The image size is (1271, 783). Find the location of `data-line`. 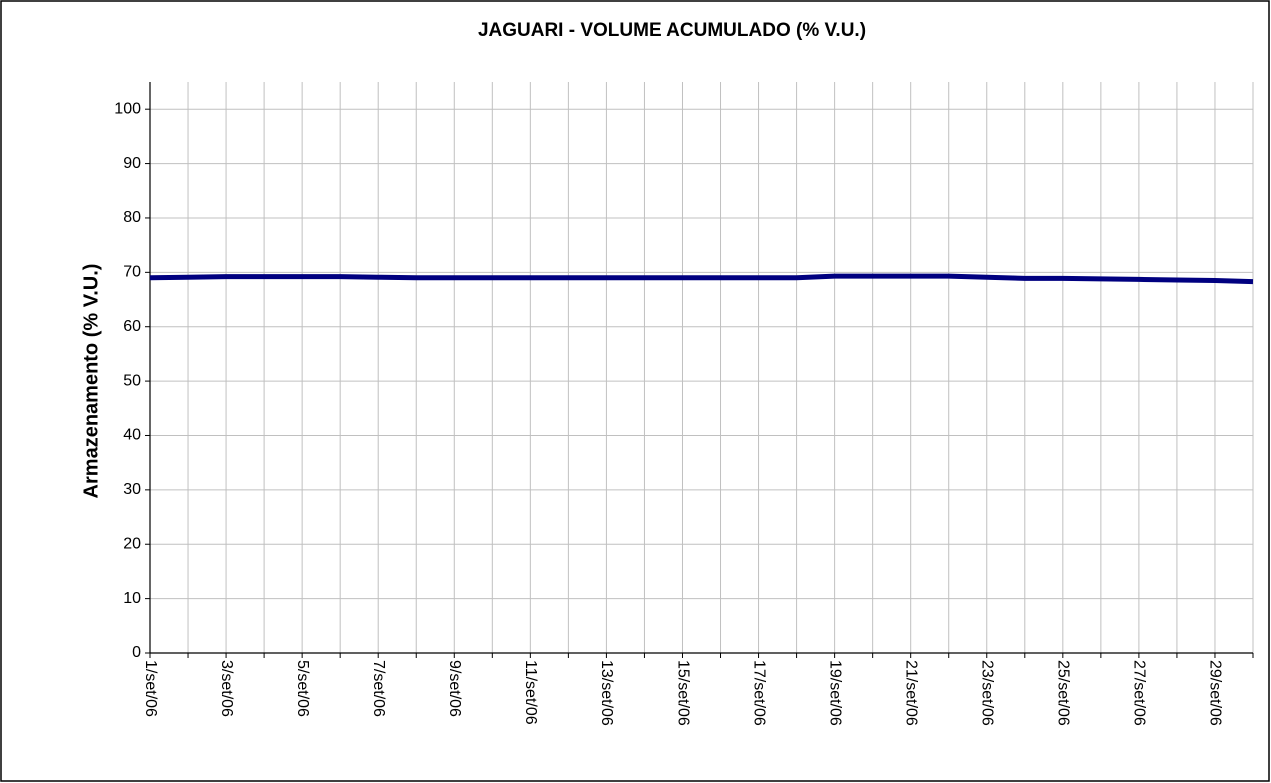

data-line is located at coordinates (701, 279).